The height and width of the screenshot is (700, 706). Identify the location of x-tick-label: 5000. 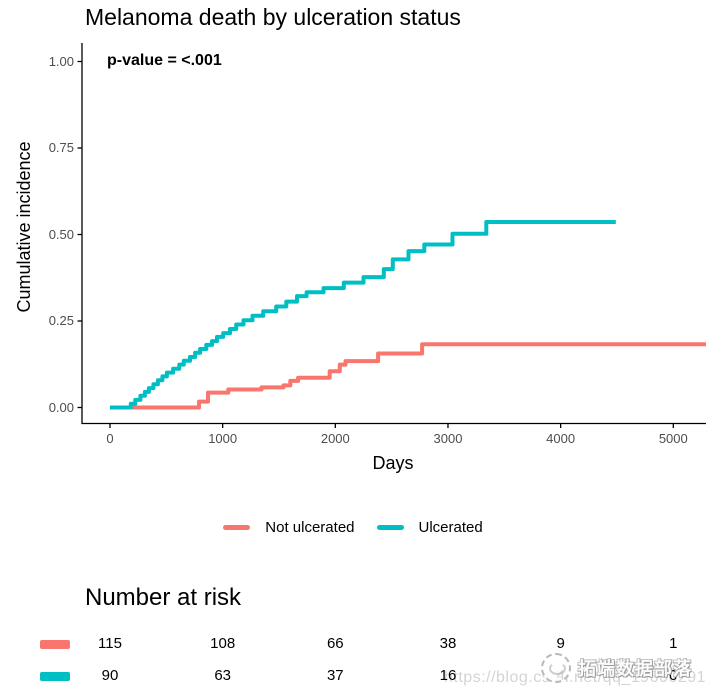
(673, 438).